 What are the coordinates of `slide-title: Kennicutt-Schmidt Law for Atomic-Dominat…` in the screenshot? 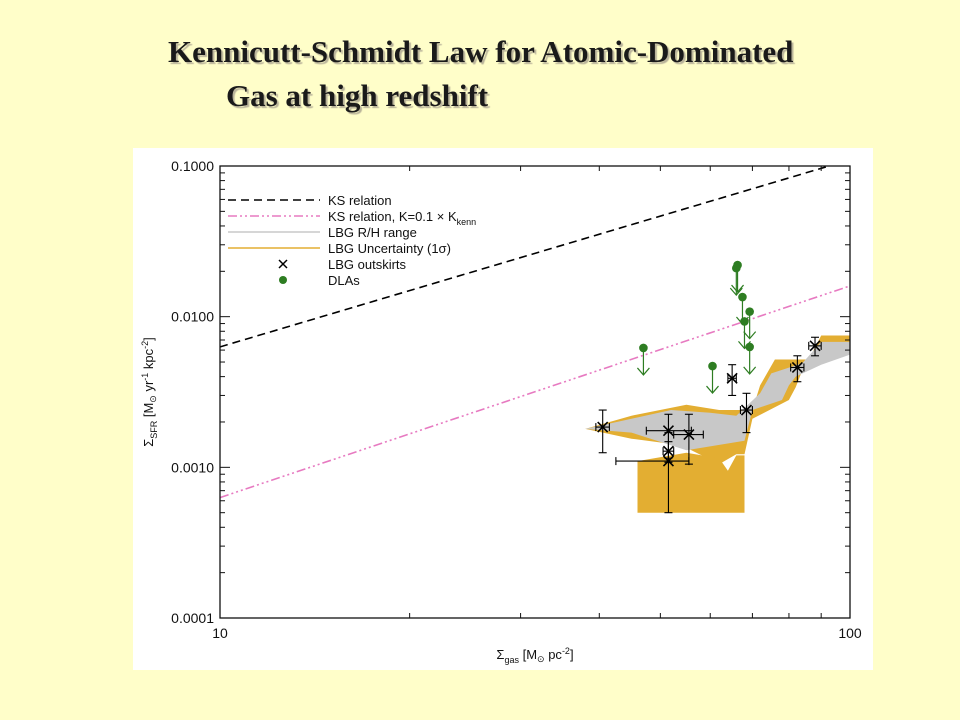 It's located at (558, 74).